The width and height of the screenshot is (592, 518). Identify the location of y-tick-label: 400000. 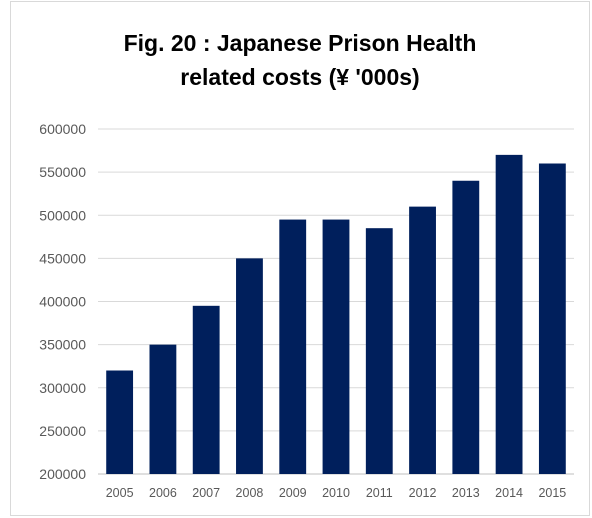
(62, 302).